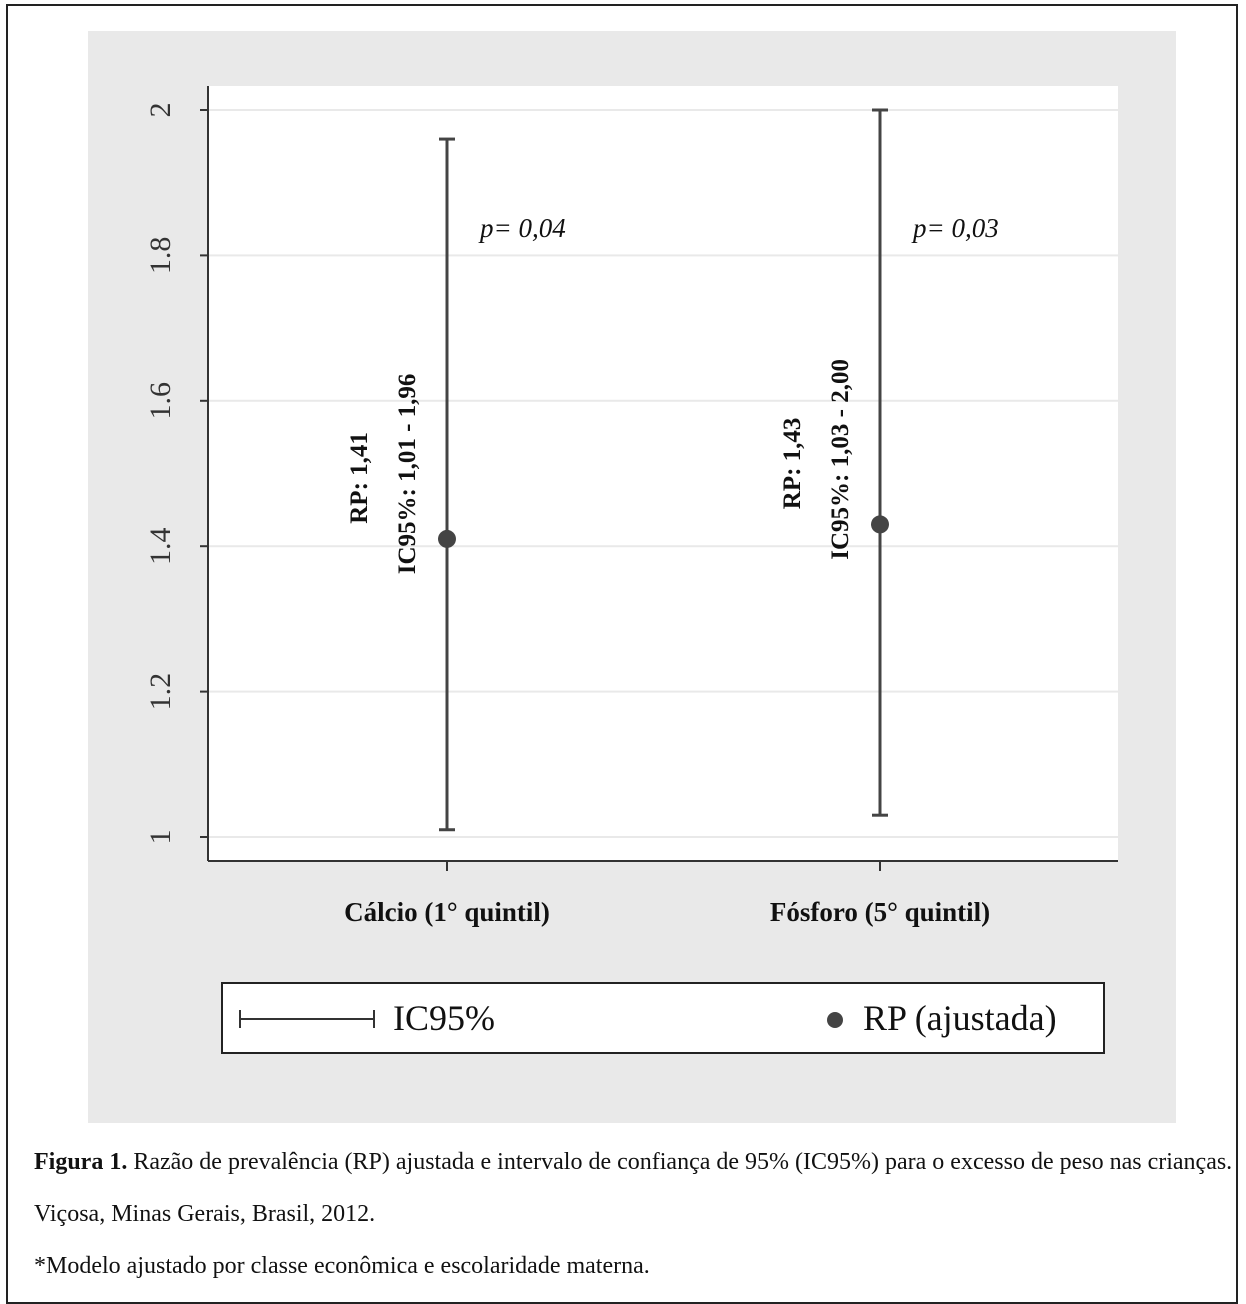 The width and height of the screenshot is (1246, 1304). Describe the element at coordinates (835, 1020) in the screenshot. I see `legend-dot-symbol` at that location.